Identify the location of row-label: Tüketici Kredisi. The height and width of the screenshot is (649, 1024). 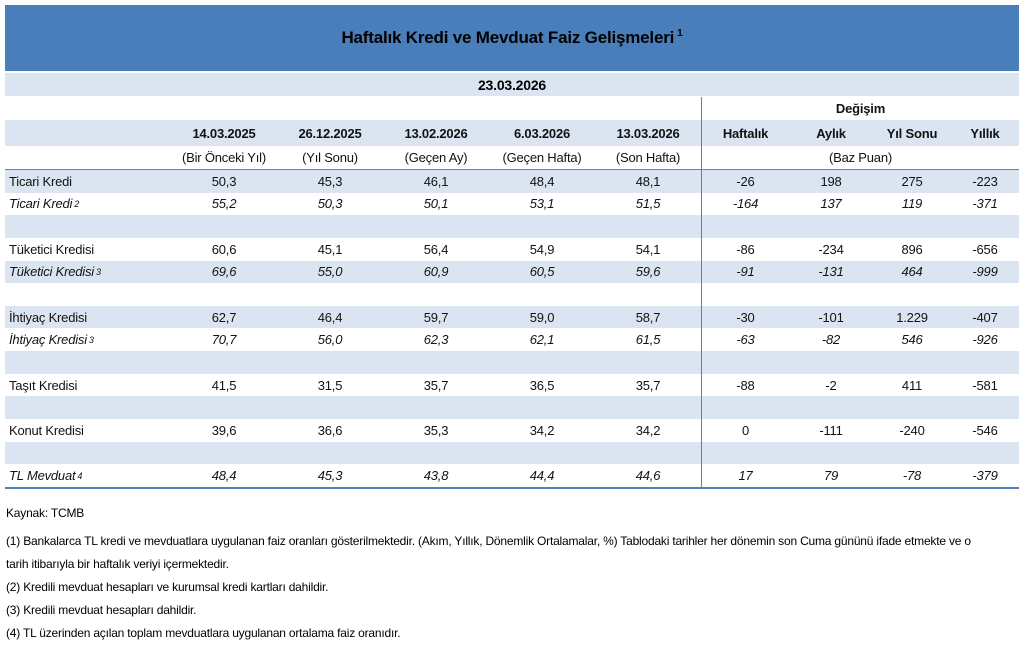
(51, 249).